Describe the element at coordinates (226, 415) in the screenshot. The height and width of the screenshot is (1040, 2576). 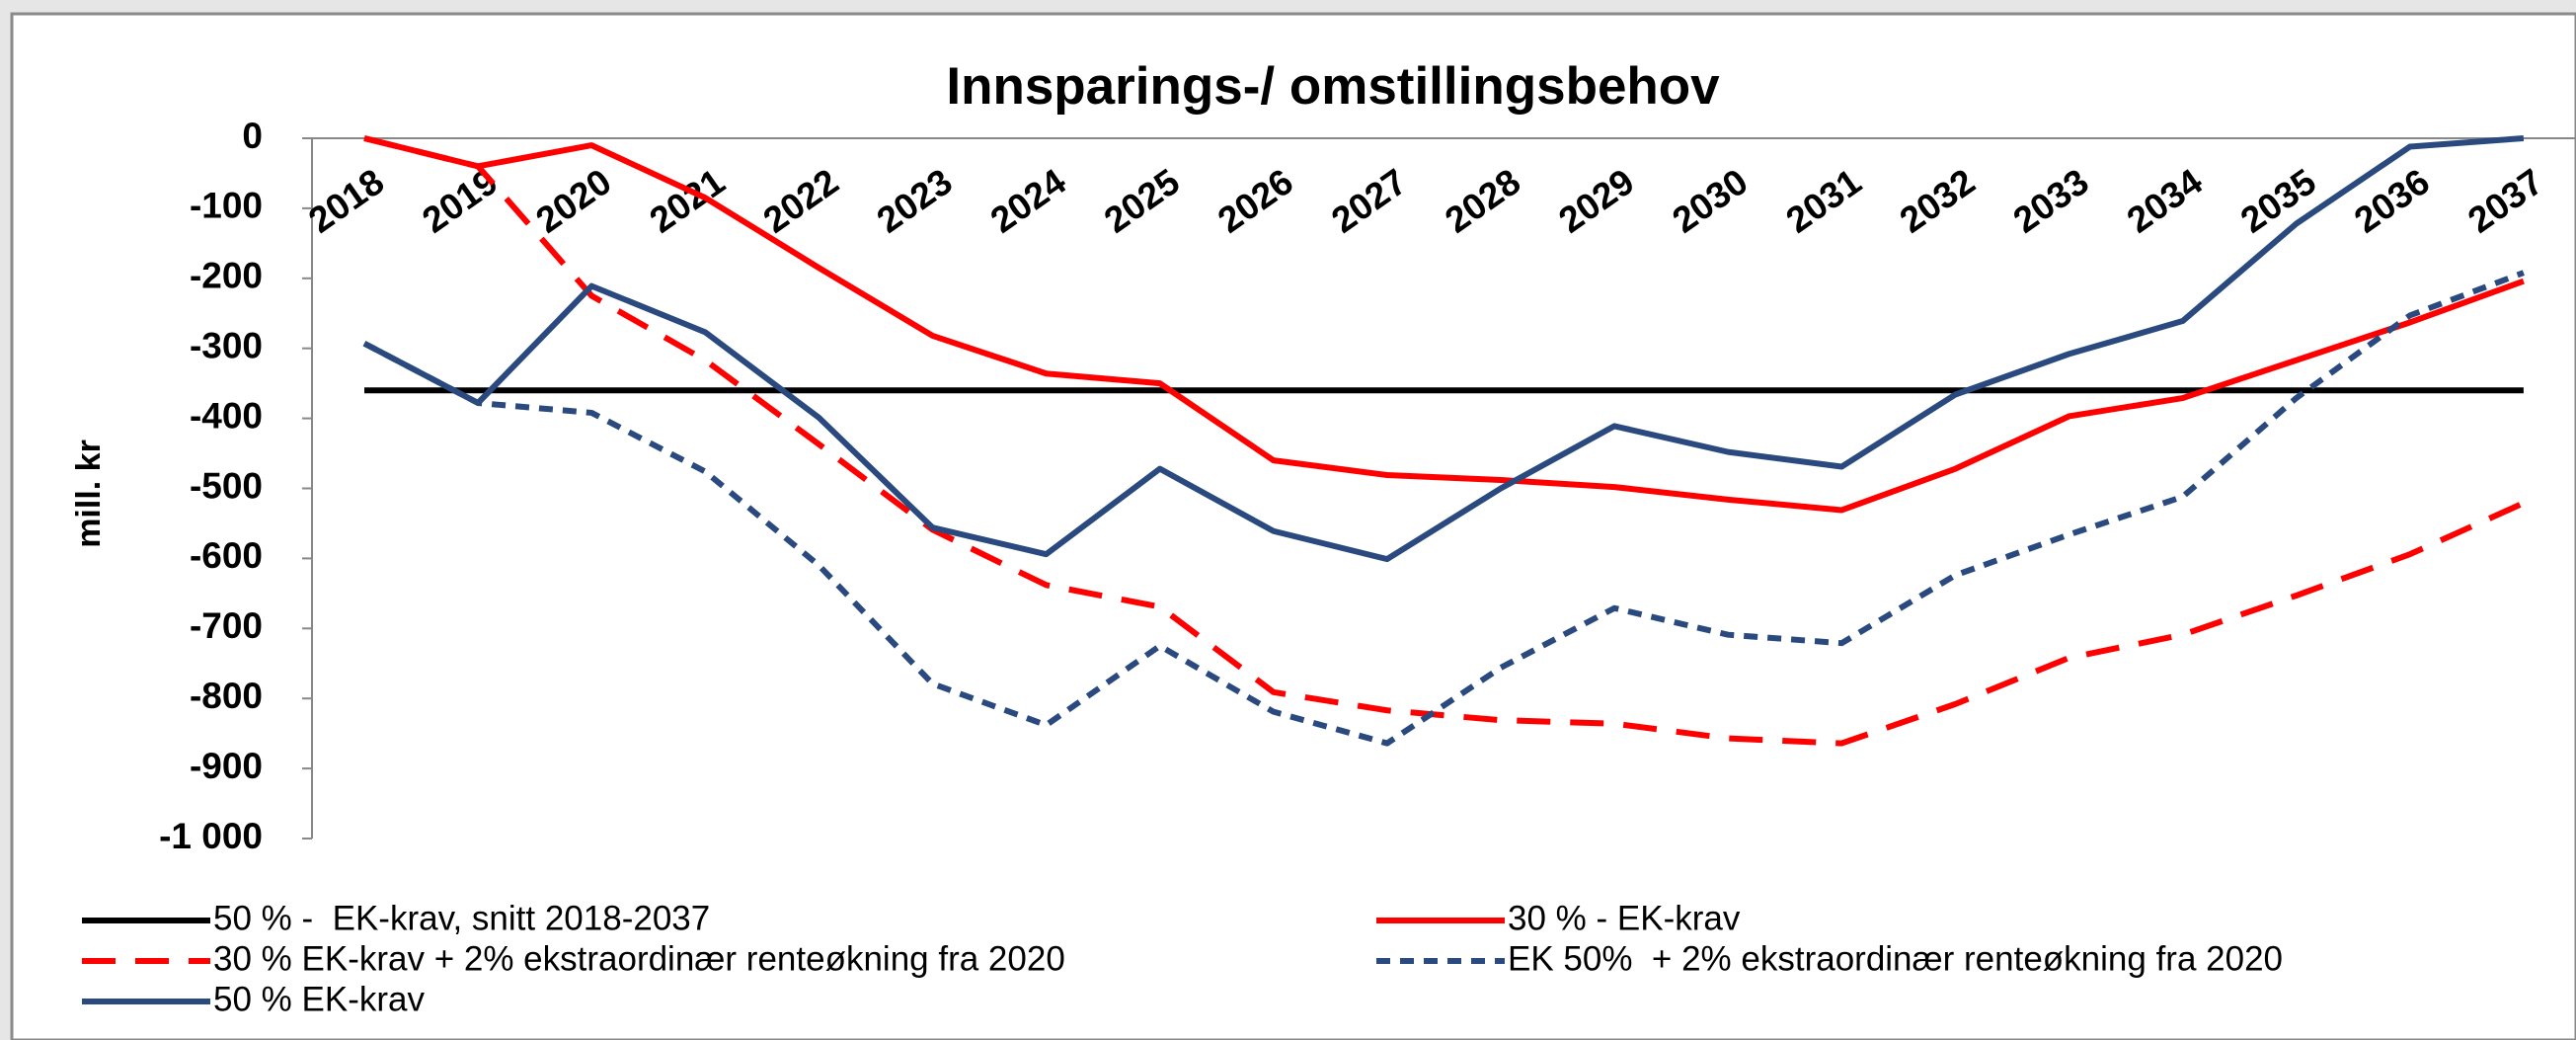
I see `y-tick-label: -400` at that location.